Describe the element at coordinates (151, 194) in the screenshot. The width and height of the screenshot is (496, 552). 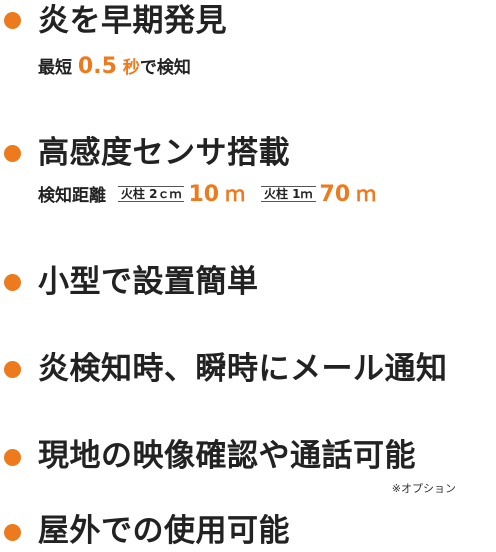
I see `flame-condition-tag: 火柱 2ｃｍ` at that location.